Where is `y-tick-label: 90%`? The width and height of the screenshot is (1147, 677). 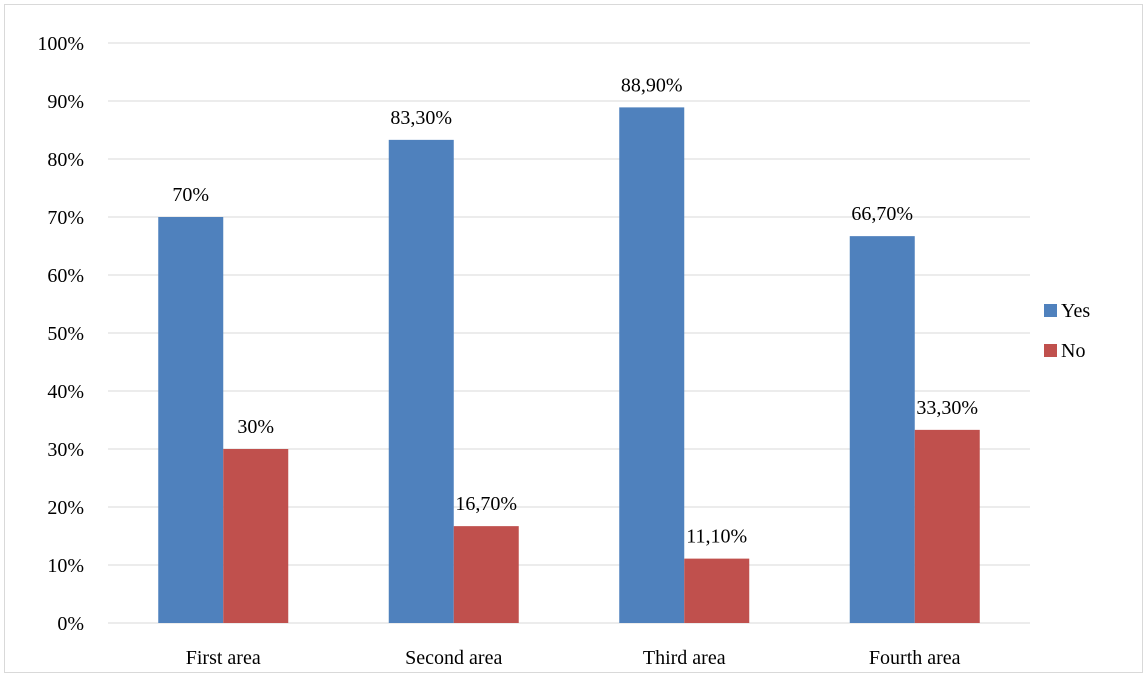
y-tick-label: 90% is located at coordinates (65, 102).